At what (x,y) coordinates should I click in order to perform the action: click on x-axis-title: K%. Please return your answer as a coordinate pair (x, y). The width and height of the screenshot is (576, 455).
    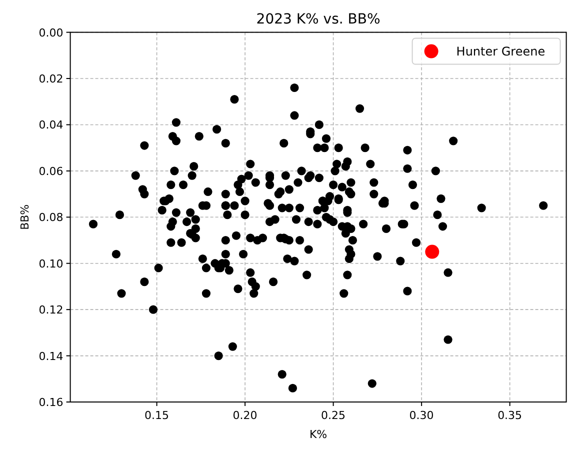
    Looking at the image, I should click on (318, 434).